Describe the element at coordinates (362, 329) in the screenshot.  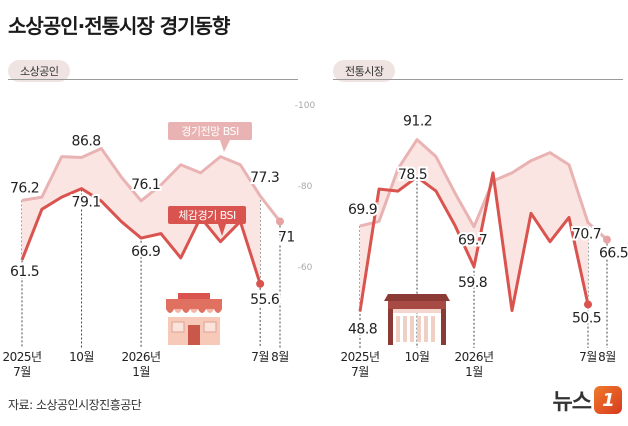
I see `data-label: 48.8` at that location.